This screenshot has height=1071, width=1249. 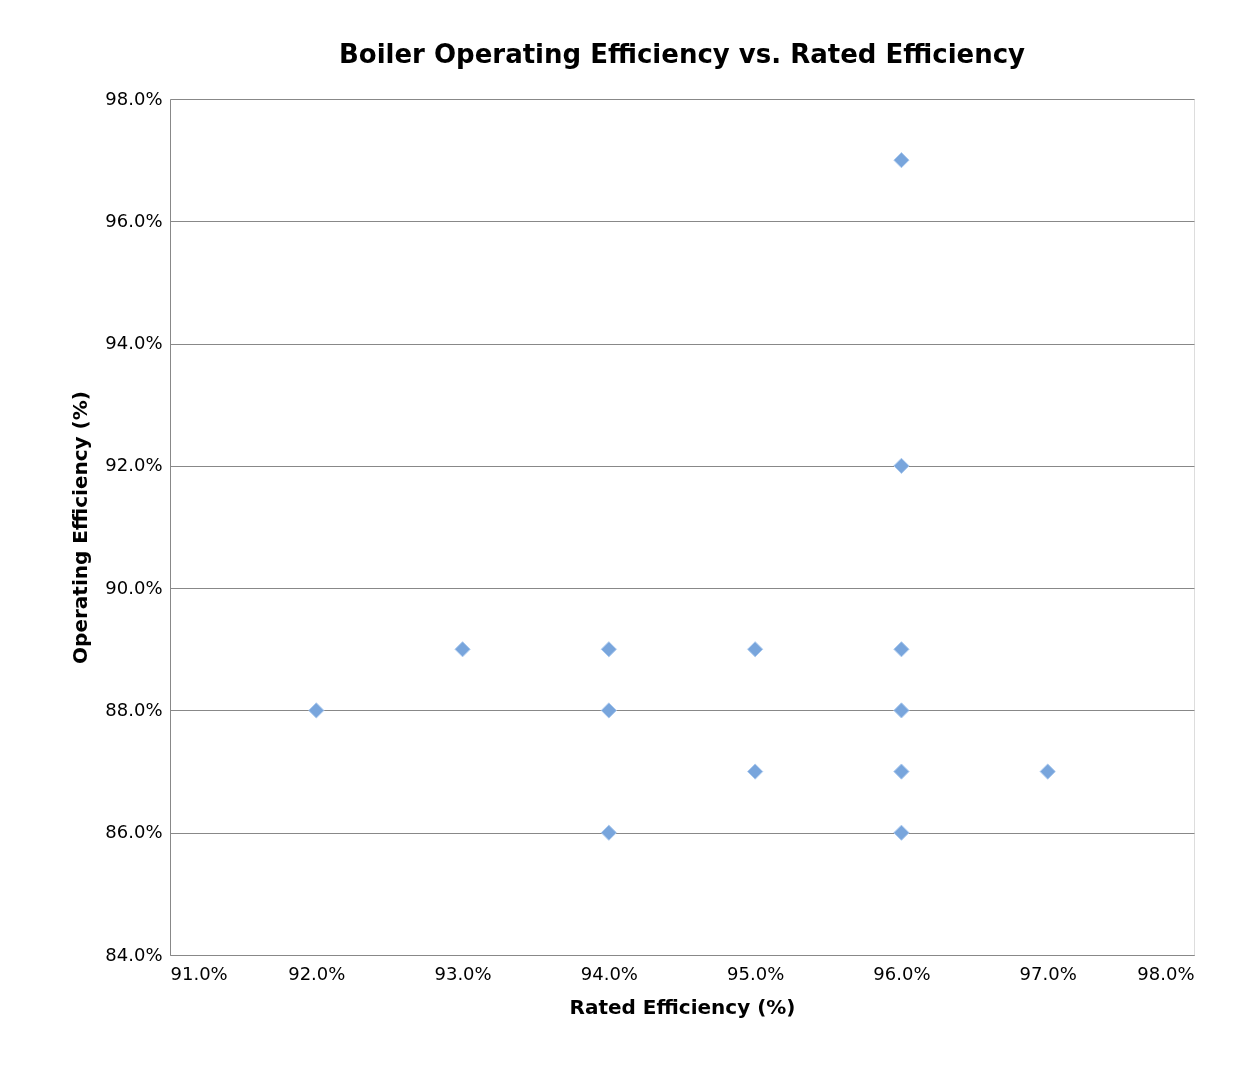 I want to click on x-tick-label: 96.0%, so click(x=902, y=973).